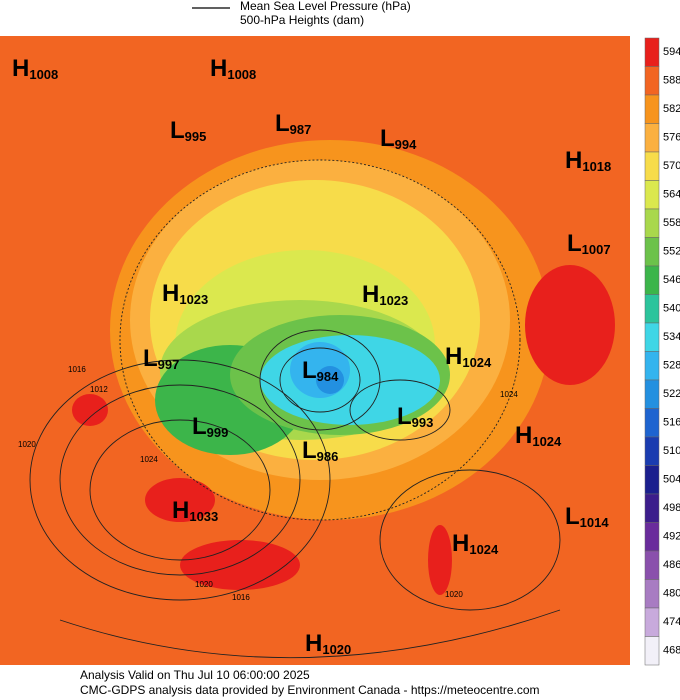 The height and width of the screenshot is (700, 680). Describe the element at coordinates (671, 366) in the screenshot. I see `colorbar-label: 528` at that location.